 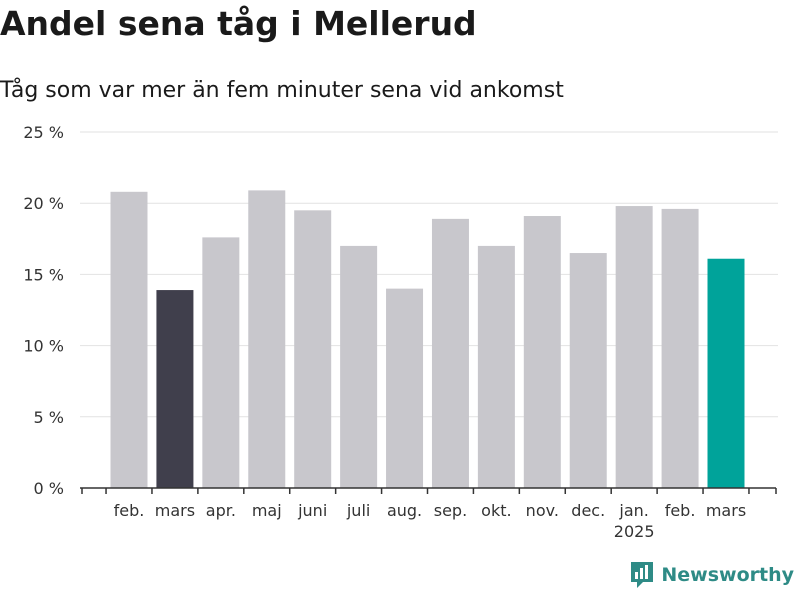 I want to click on y-tick-label: 15 %, so click(x=43, y=274).